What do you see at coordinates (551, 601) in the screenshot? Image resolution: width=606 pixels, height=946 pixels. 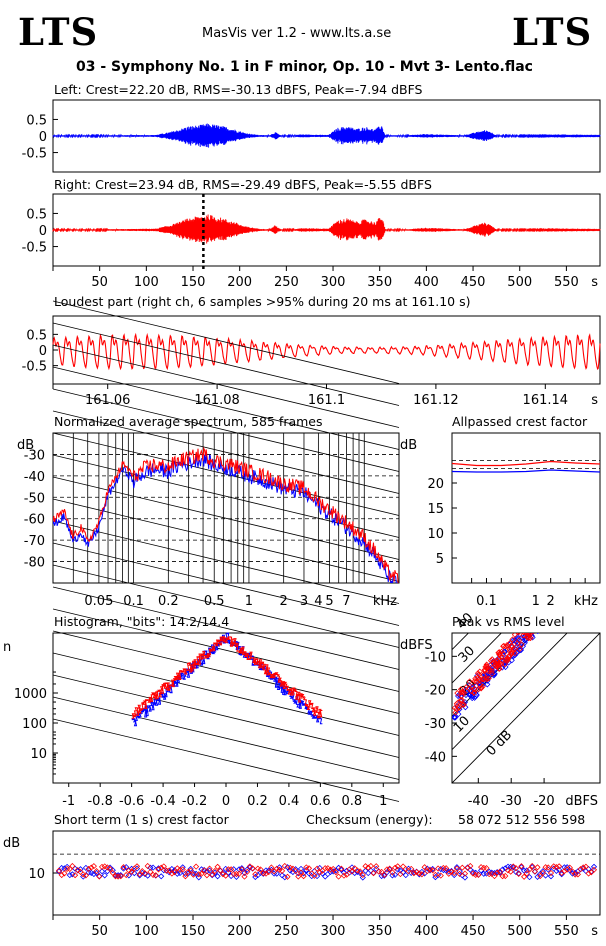 I see `crest-xtick-label: 2` at bounding box center [551, 601].